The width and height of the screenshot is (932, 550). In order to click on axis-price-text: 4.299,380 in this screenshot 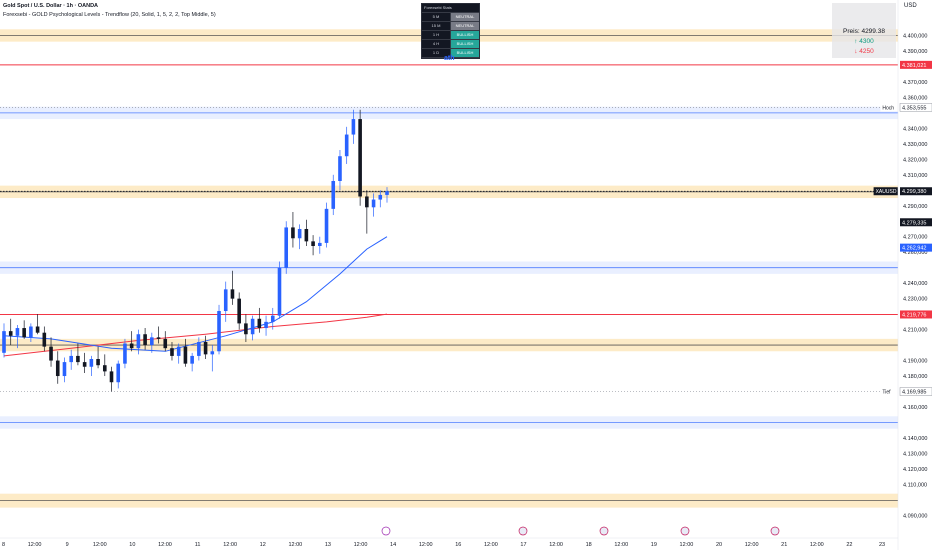, I will do `click(914, 192)`.